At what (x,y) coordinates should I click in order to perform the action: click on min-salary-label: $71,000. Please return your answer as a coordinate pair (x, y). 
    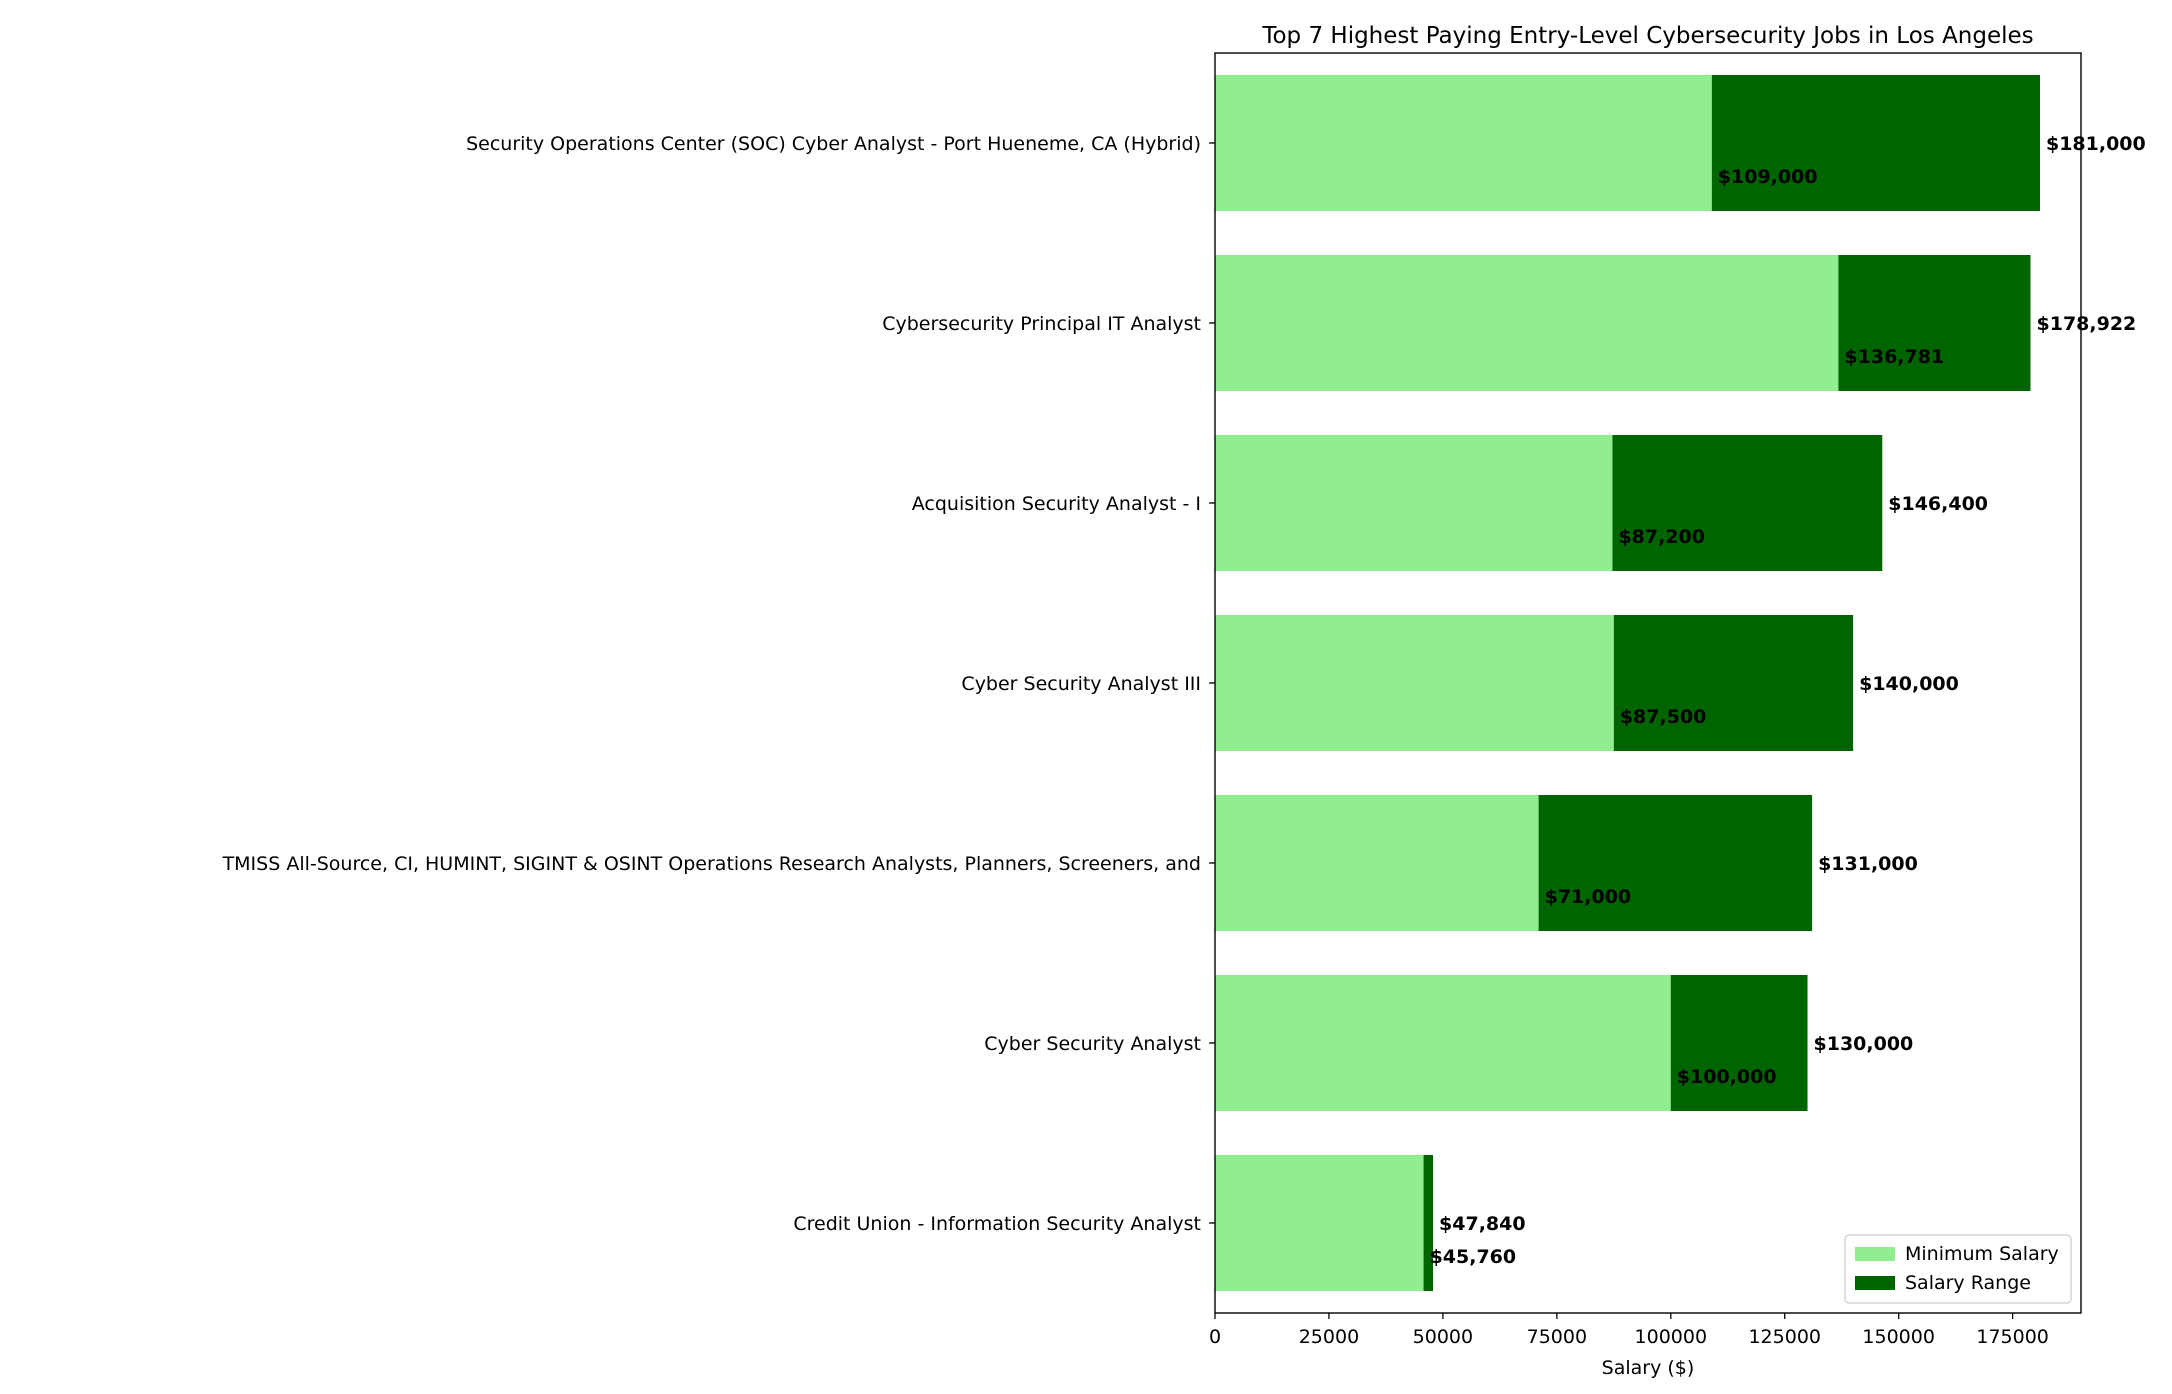
    Looking at the image, I should click on (1588, 897).